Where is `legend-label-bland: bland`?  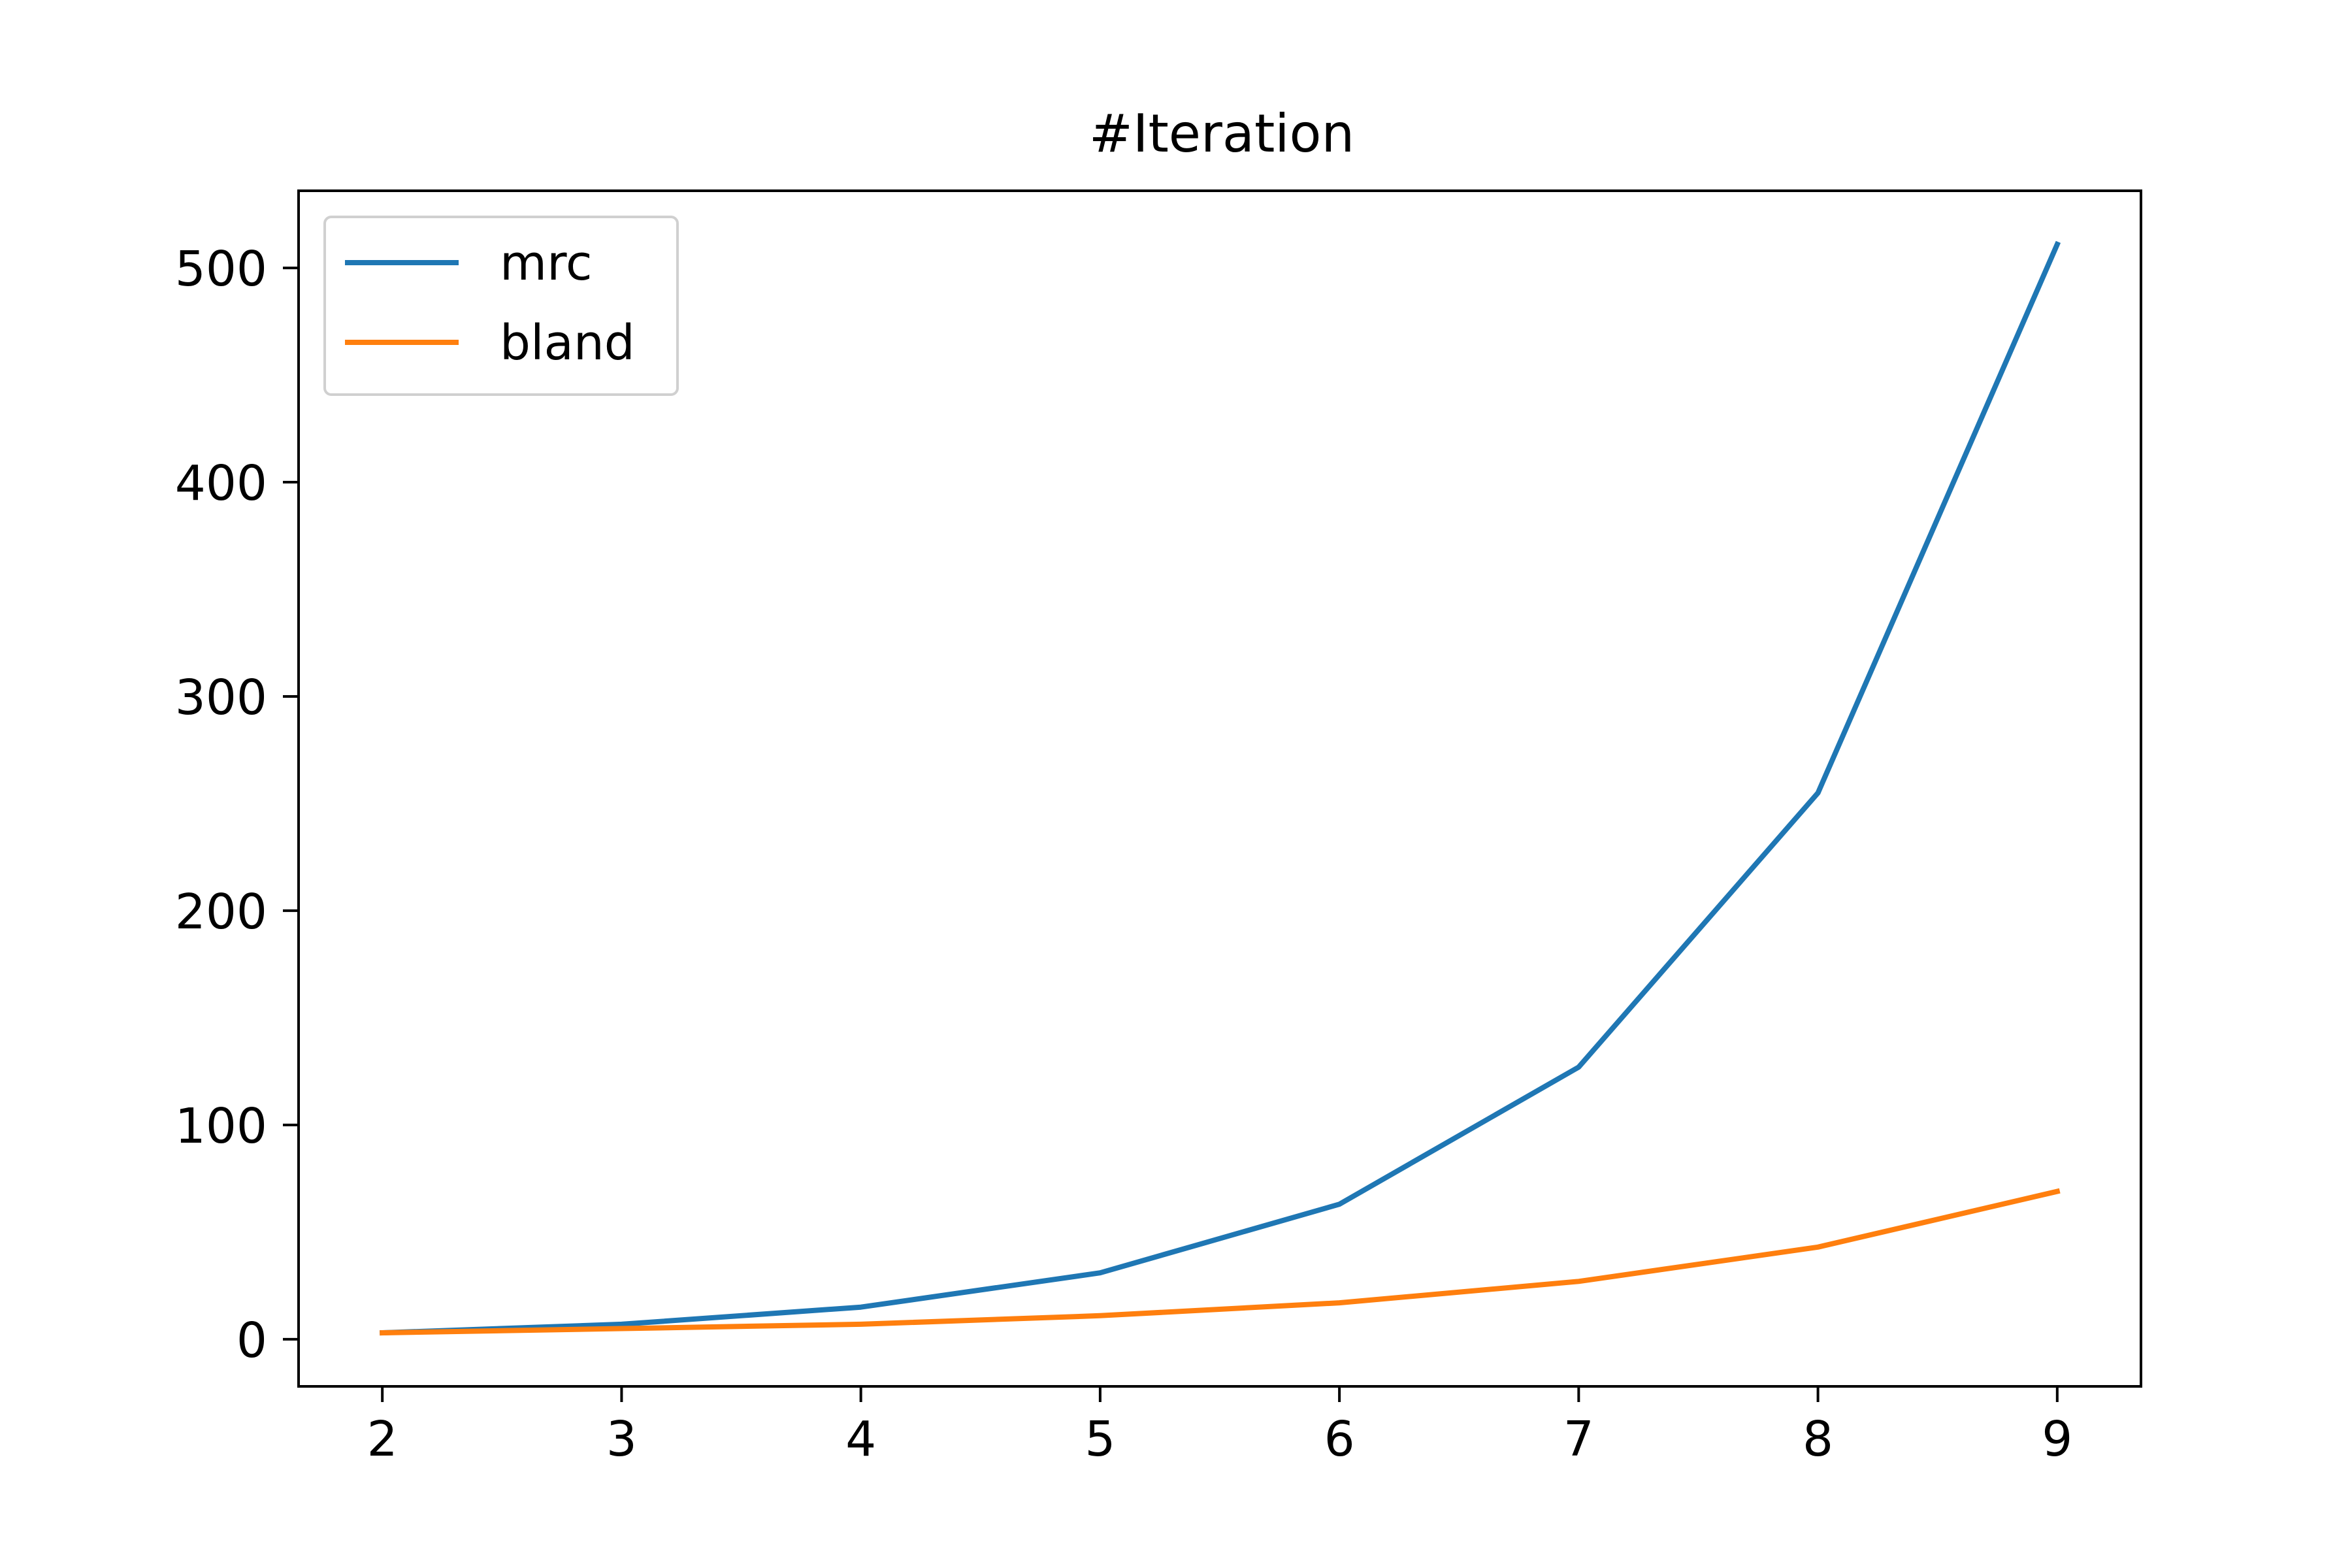 legend-label-bland: bland is located at coordinates (567, 343).